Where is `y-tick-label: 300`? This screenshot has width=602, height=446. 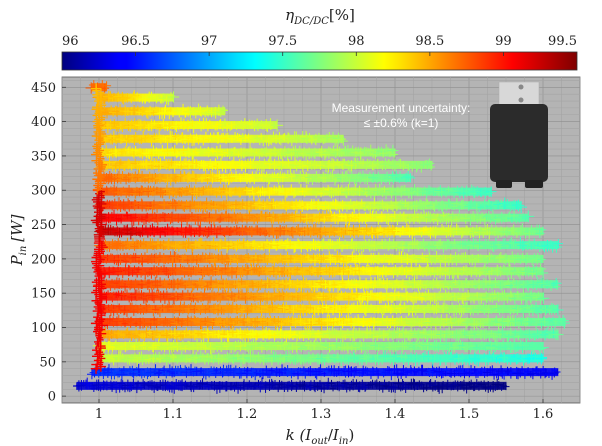 y-tick-label: 300 is located at coordinates (43, 191).